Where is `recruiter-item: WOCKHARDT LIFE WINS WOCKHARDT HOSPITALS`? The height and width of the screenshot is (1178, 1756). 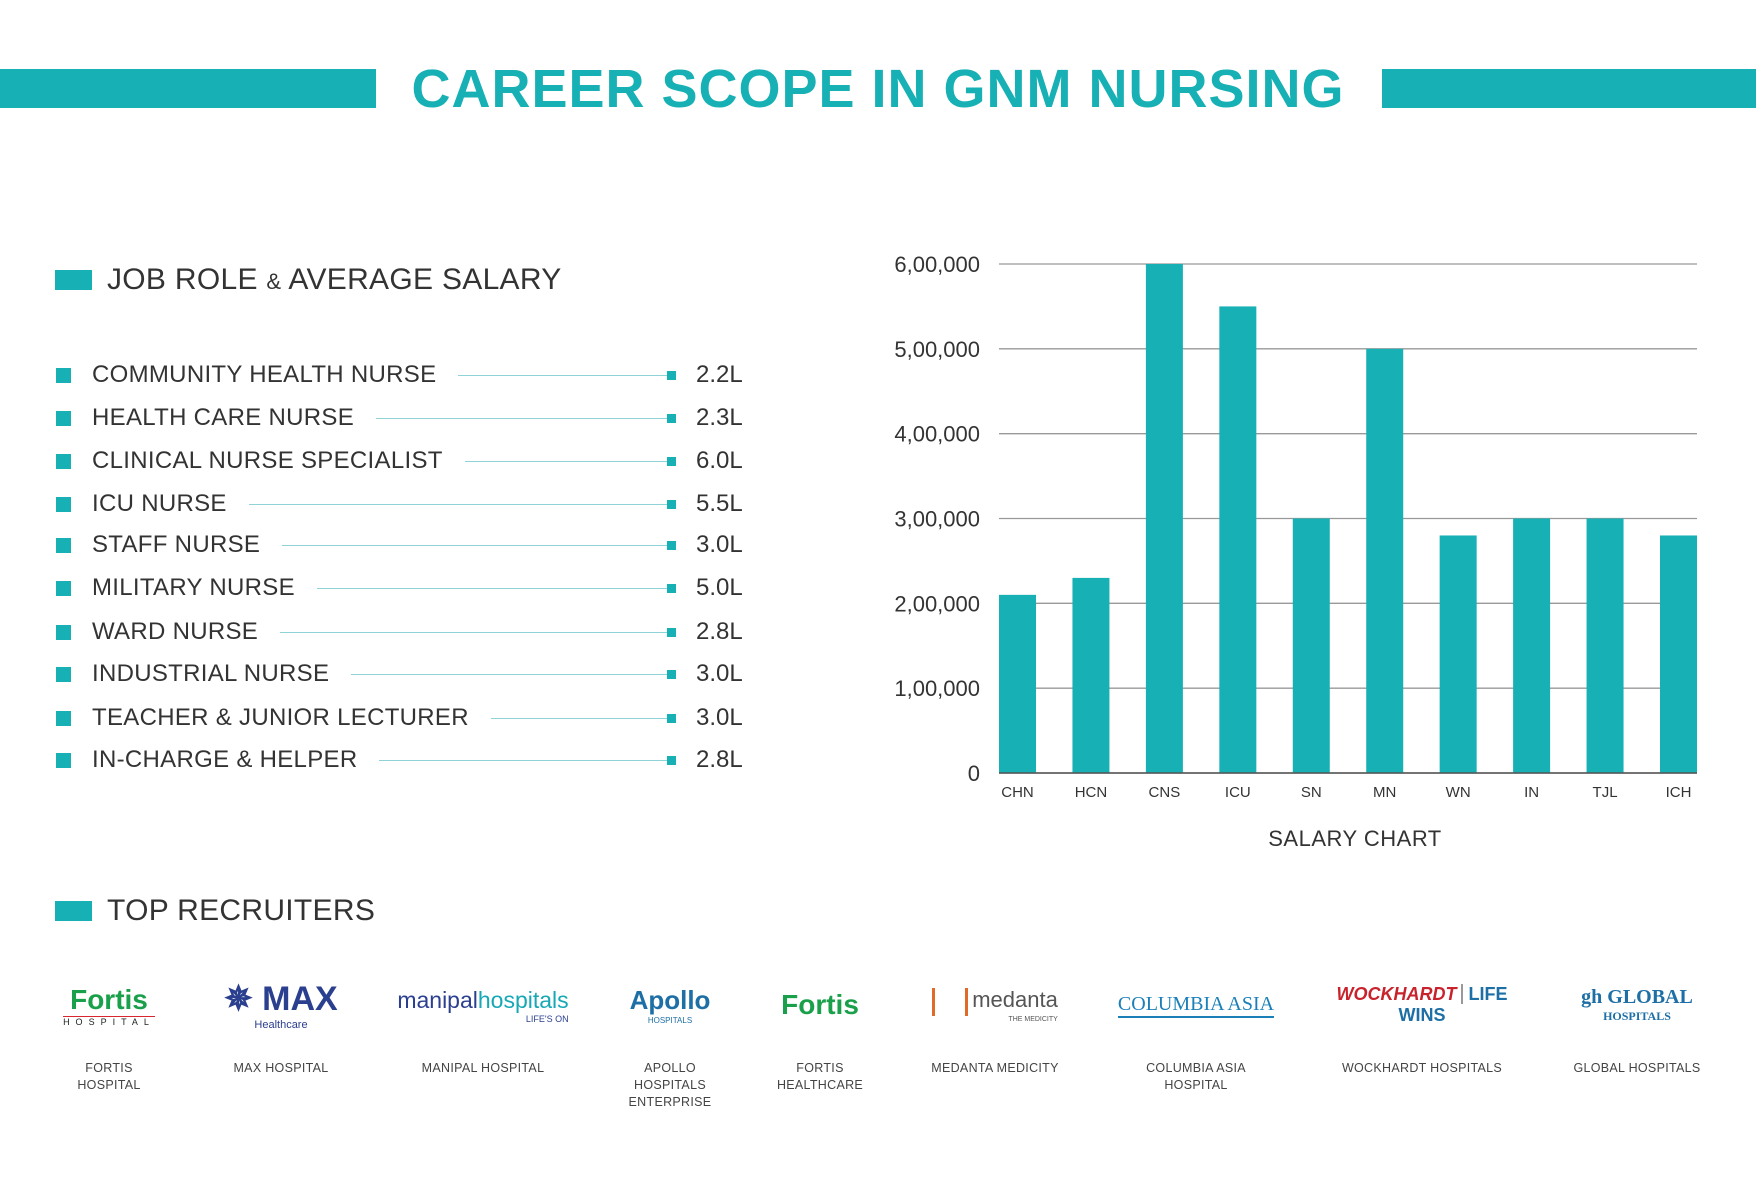 recruiter-item: WOCKHARDT LIFE WINS WOCKHARDT HOSPITALS is located at coordinates (1422, 1026).